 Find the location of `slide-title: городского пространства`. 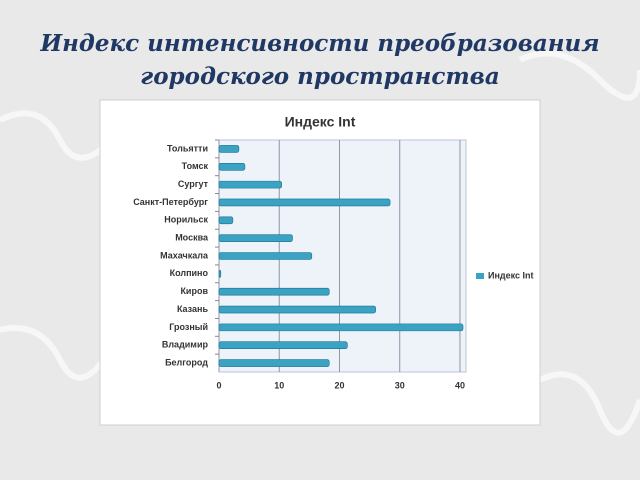

slide-title: городского пространства is located at coordinates (319, 76).